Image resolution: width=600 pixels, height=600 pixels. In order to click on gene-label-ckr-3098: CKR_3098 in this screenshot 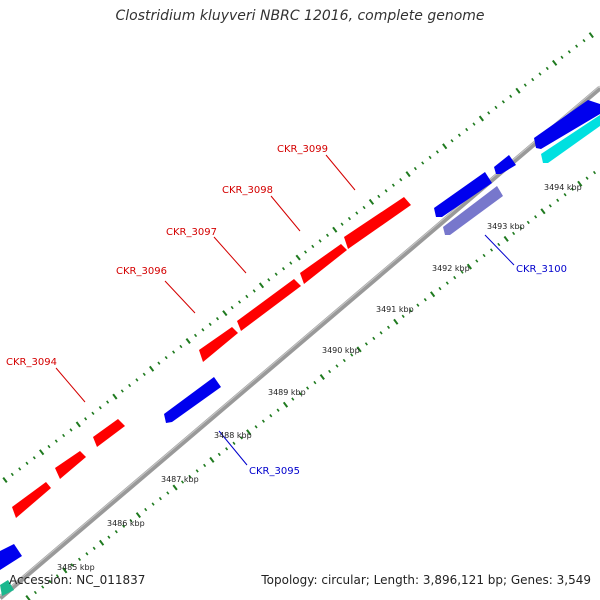, I will do `click(247, 190)`.